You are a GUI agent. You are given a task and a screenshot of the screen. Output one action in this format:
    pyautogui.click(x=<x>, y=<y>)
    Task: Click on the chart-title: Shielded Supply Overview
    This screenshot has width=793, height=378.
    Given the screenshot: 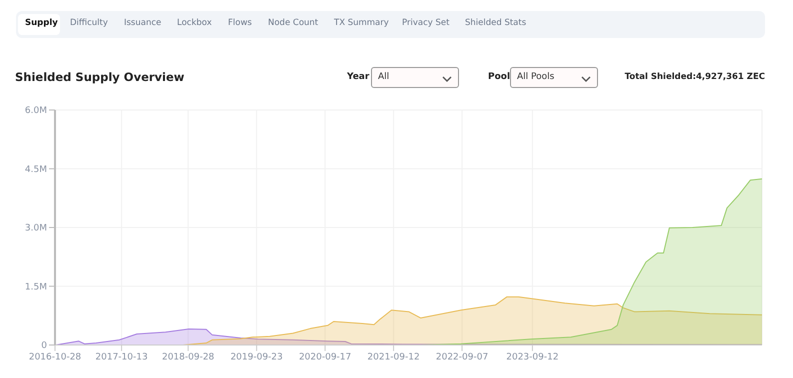 What is the action you would take?
    pyautogui.click(x=99, y=77)
    